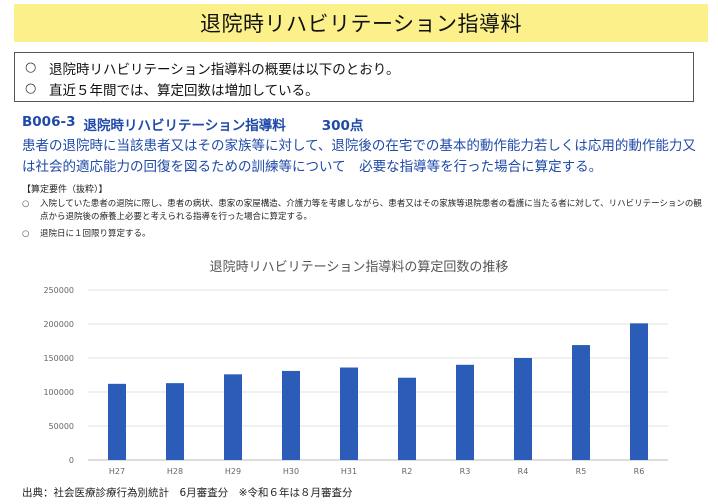  What do you see at coordinates (233, 471) in the screenshot?
I see `x-tick-label: H29` at bounding box center [233, 471].